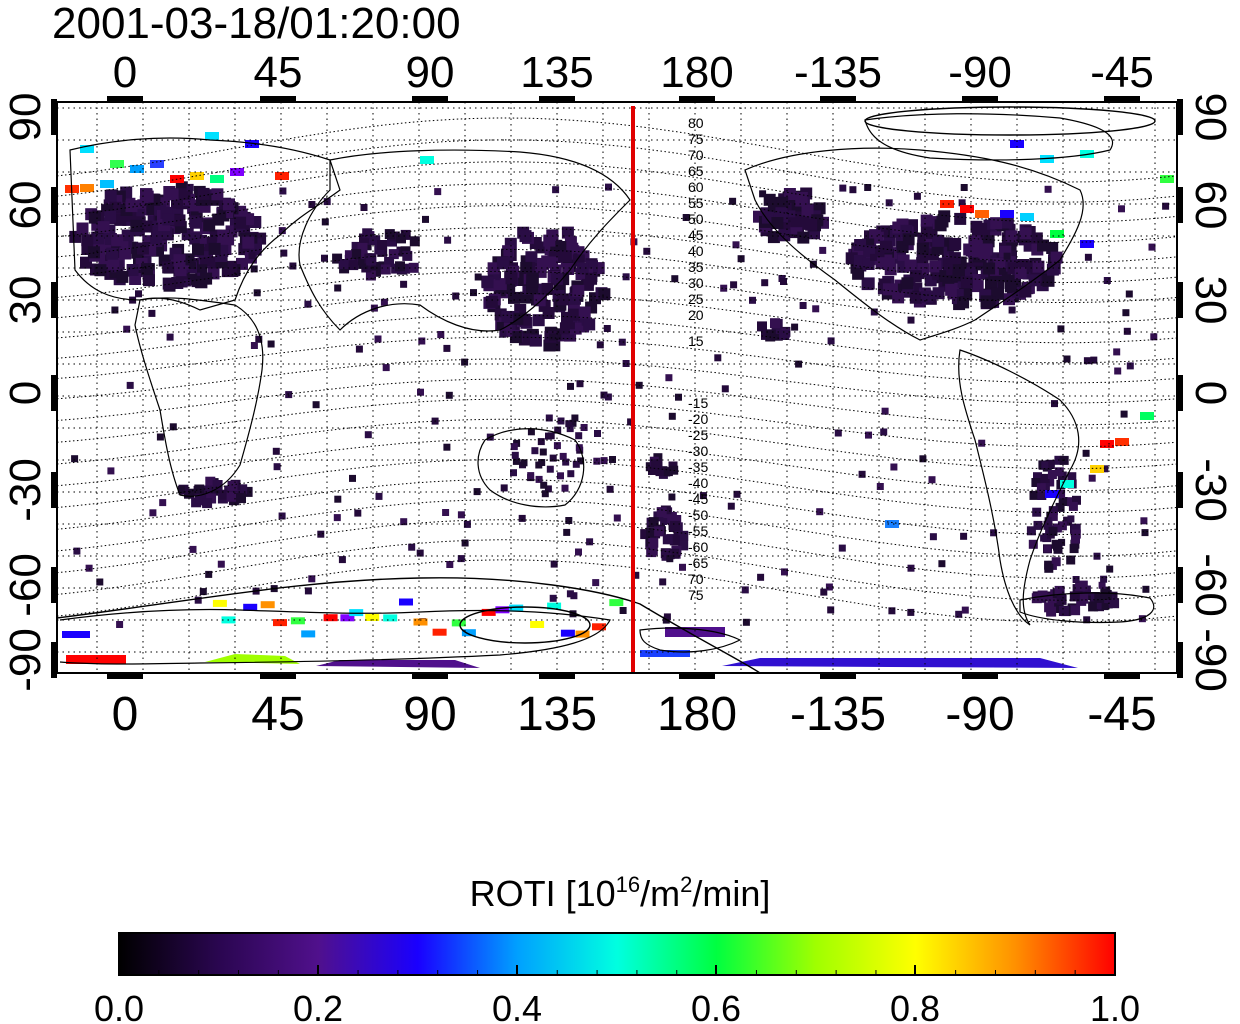 This screenshot has height=1024, width=1240. What do you see at coordinates (1122, 99) in the screenshot?
I see `top-axis-tick` at bounding box center [1122, 99].